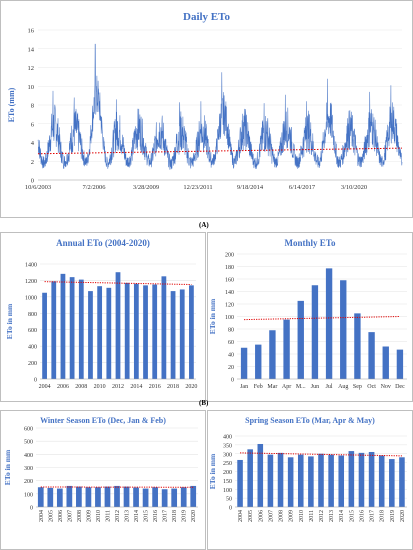 The height and width of the screenshot is (550, 413). I want to click on x-tick-label: Jun, so click(315, 387).